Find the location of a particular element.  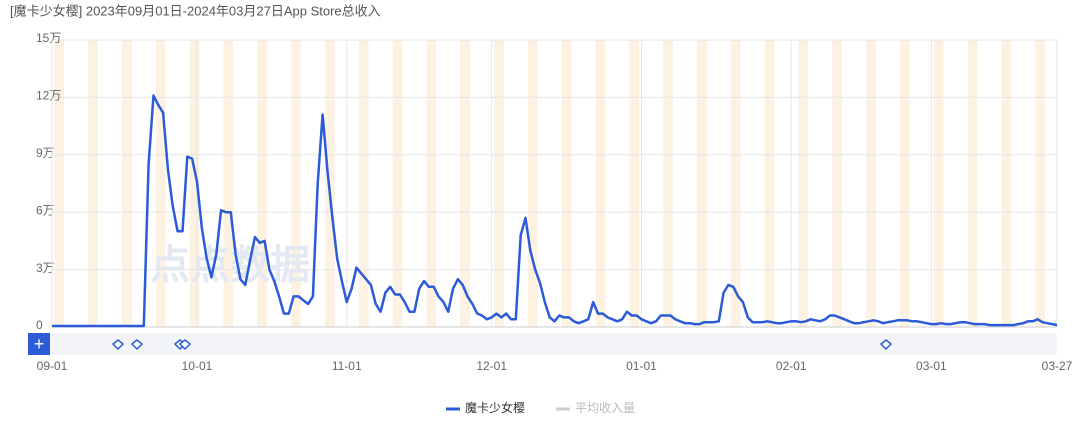

x-tick-label: 03-01 is located at coordinates (931, 366).